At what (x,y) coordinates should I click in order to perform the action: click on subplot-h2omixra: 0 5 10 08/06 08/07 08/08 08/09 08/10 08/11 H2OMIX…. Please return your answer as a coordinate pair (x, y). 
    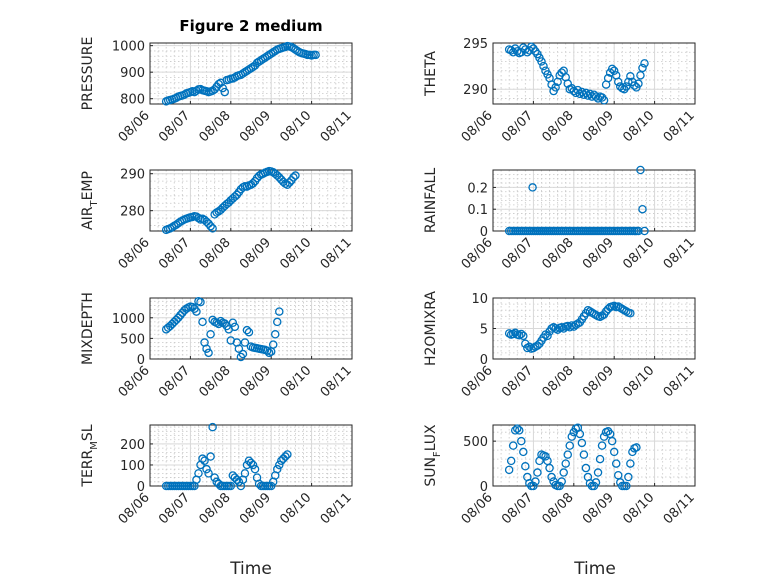
    Looking at the image, I should click on (560, 346).